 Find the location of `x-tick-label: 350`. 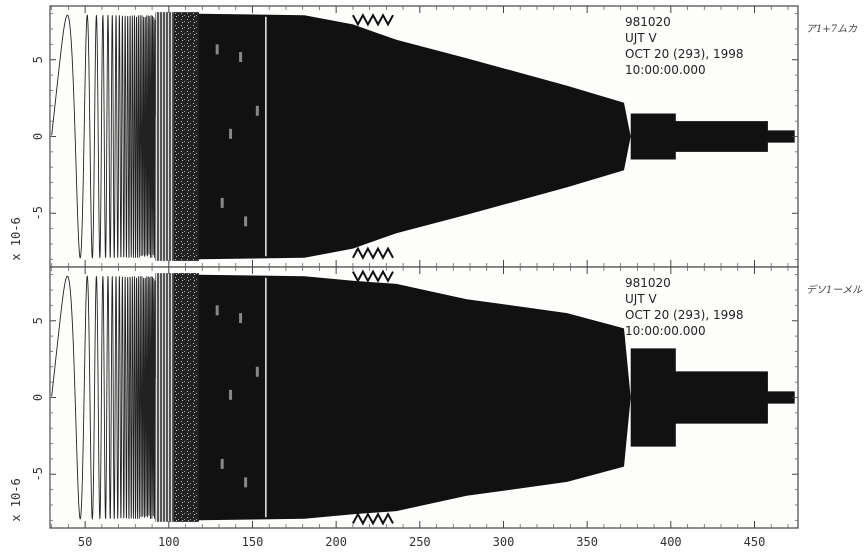

x-tick-label: 350 is located at coordinates (587, 542).